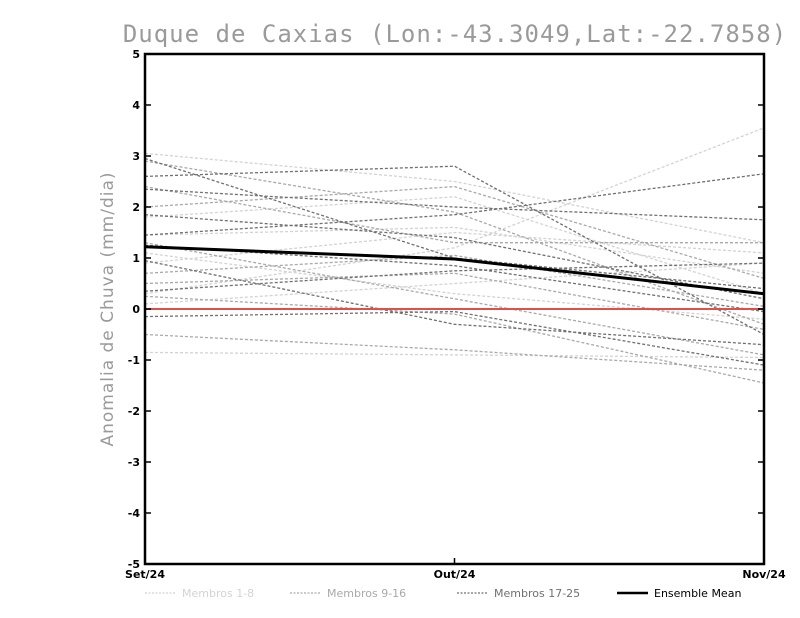 The image size is (800, 618). What do you see at coordinates (136, 156) in the screenshot?
I see `y-tick-label: 3` at bounding box center [136, 156].